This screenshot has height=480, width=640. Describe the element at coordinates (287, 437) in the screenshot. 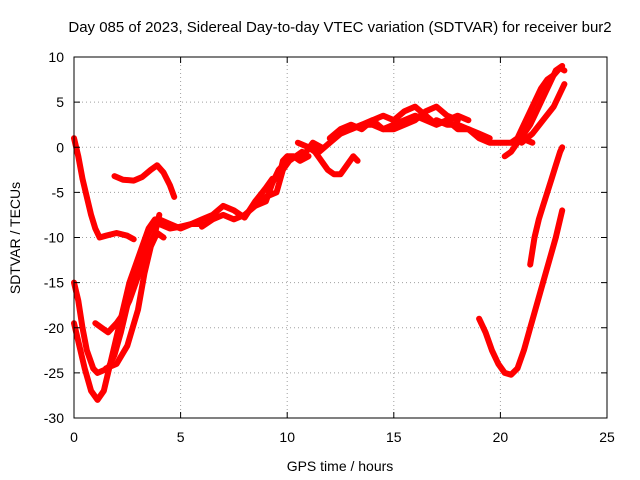

I see `x-tick-label: 10` at that location.